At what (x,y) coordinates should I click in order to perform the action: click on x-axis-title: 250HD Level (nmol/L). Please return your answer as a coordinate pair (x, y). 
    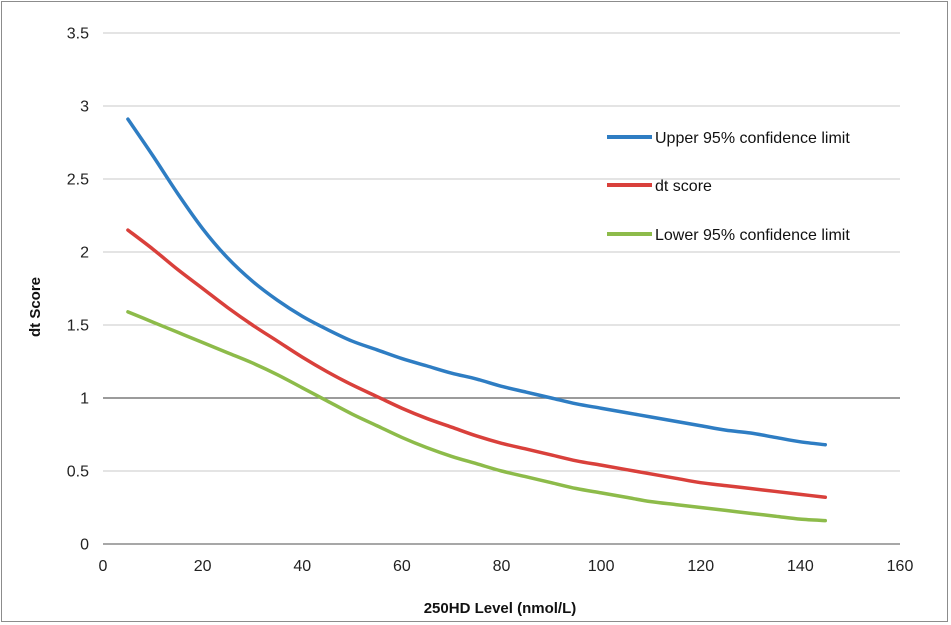
    Looking at the image, I should click on (500, 608).